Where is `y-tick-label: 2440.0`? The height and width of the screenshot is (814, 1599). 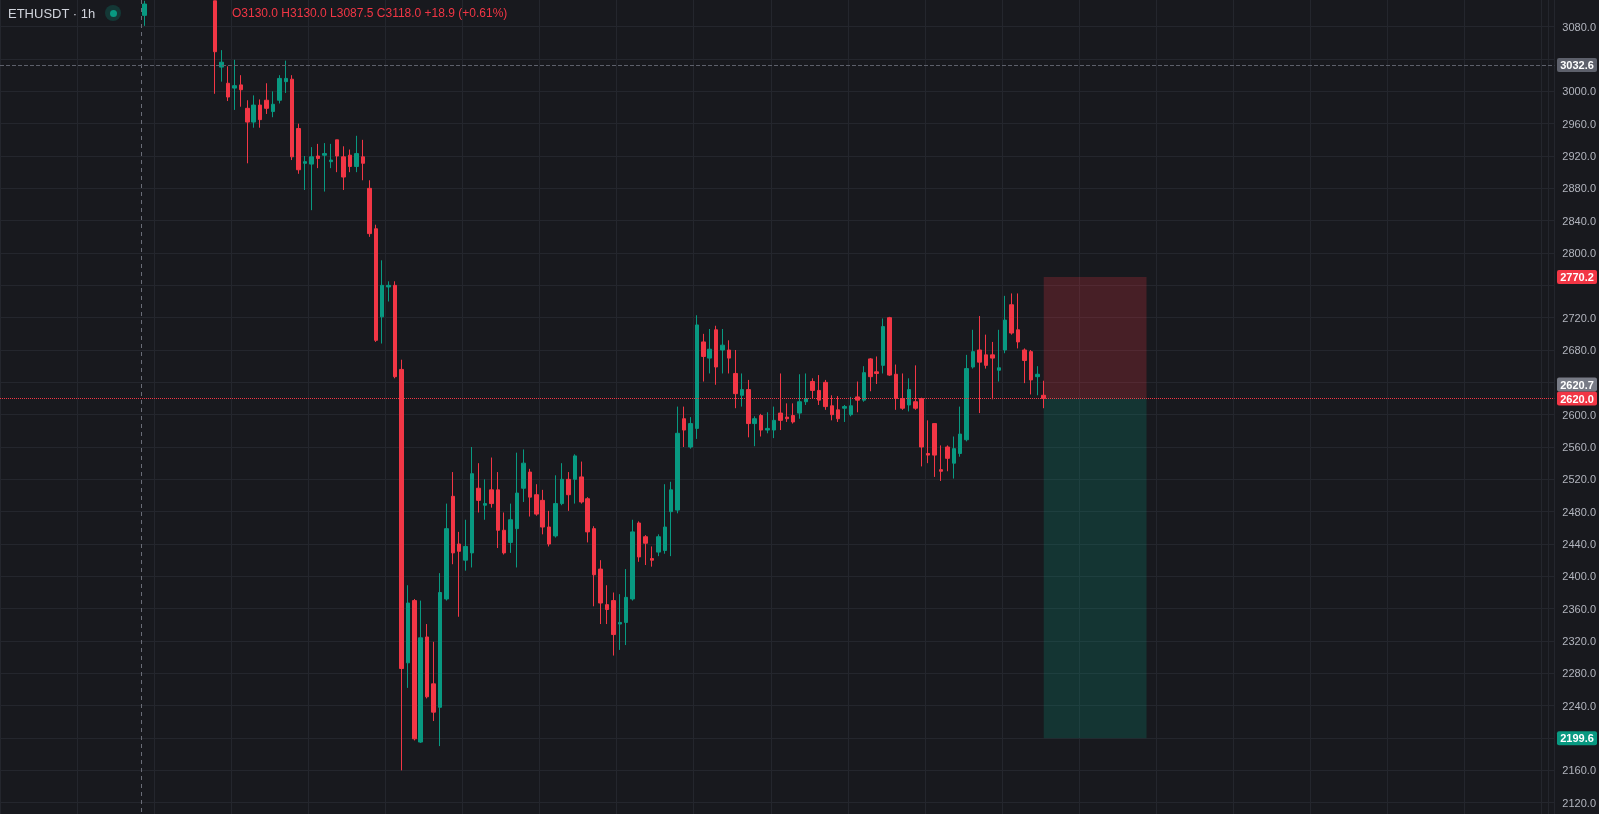
y-tick-label: 2440.0 is located at coordinates (1579, 544).